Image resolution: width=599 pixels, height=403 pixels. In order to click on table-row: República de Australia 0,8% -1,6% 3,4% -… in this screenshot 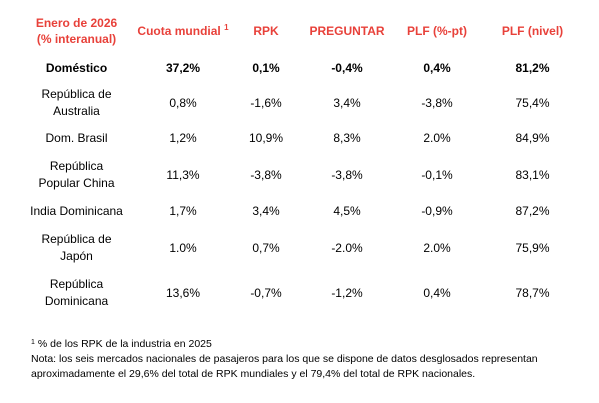, I will do `click(302, 103)`.